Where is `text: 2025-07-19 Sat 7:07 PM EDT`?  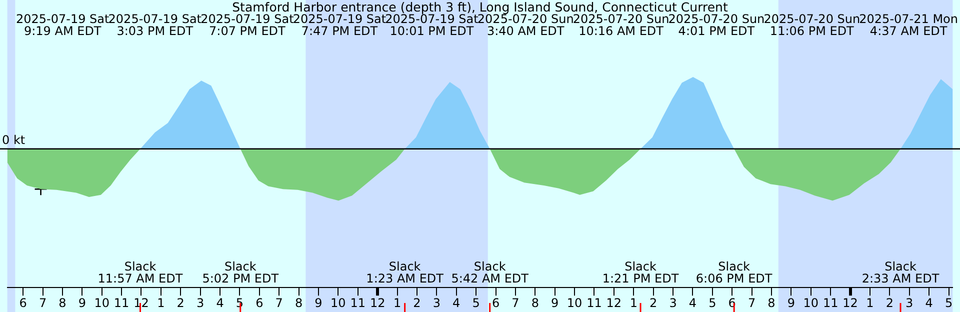 text: 2025-07-19 Sat 7:07 PM EDT is located at coordinates (247, 25).